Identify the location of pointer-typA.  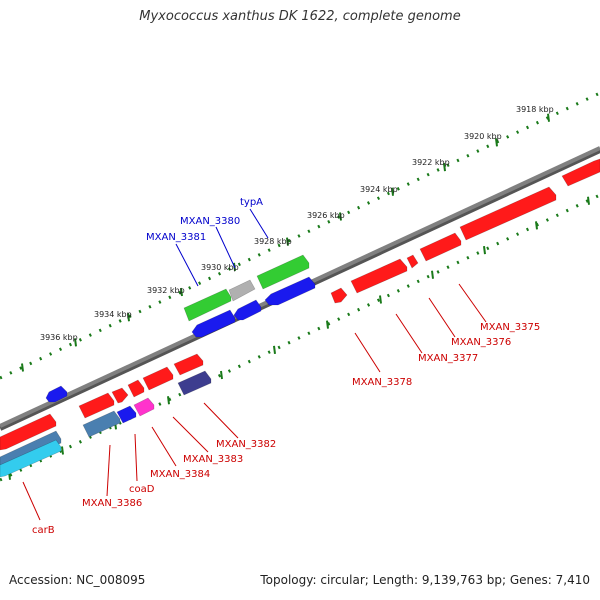
(259, 223).